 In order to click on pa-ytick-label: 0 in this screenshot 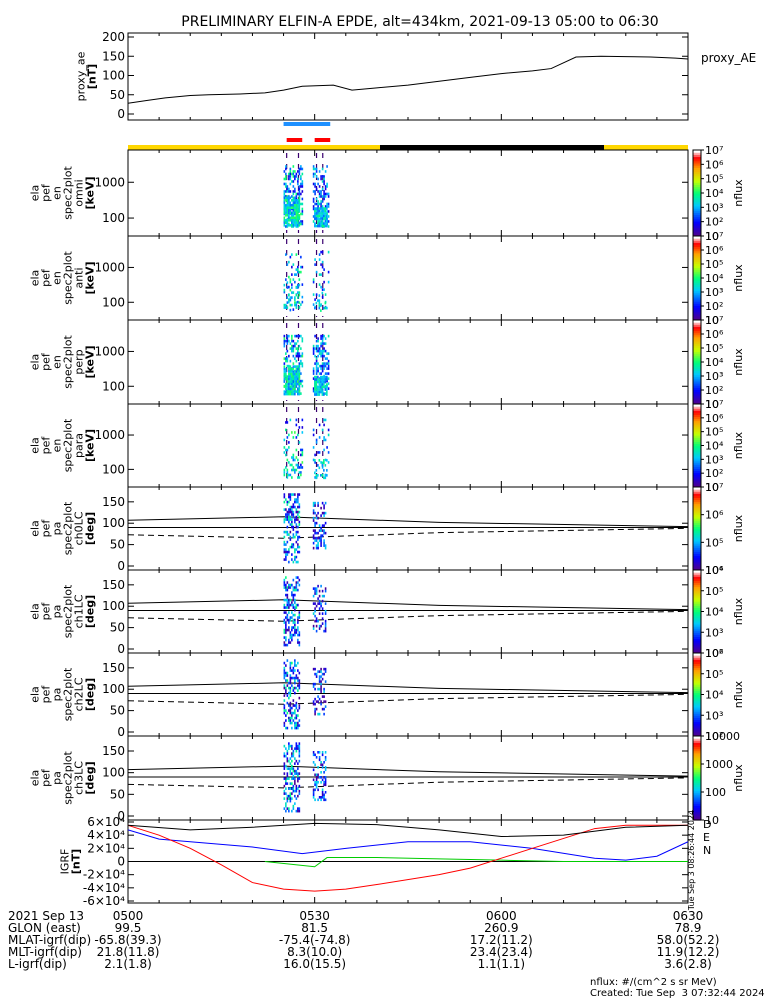, I will do `click(121, 649)`.